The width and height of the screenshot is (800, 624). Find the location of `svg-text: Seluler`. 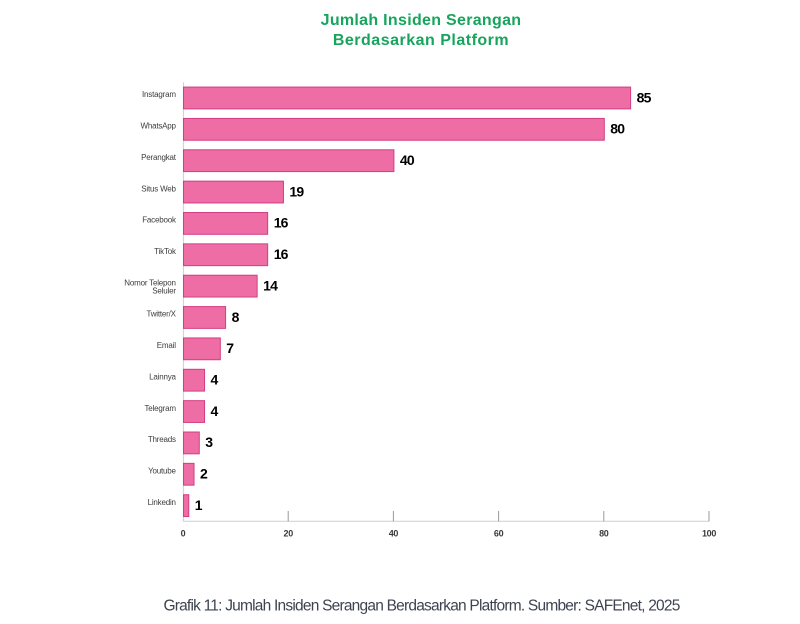

svg-text: Seluler is located at coordinates (164, 291).